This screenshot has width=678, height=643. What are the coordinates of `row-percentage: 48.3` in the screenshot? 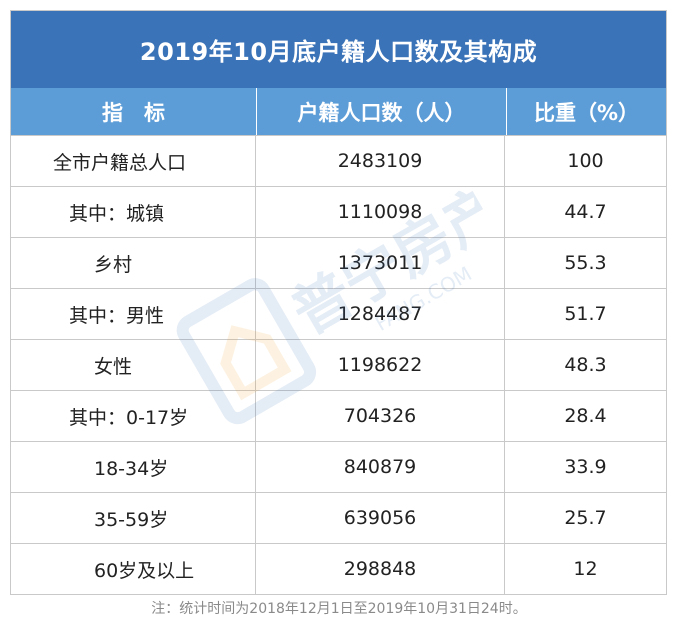 It's located at (585, 365).